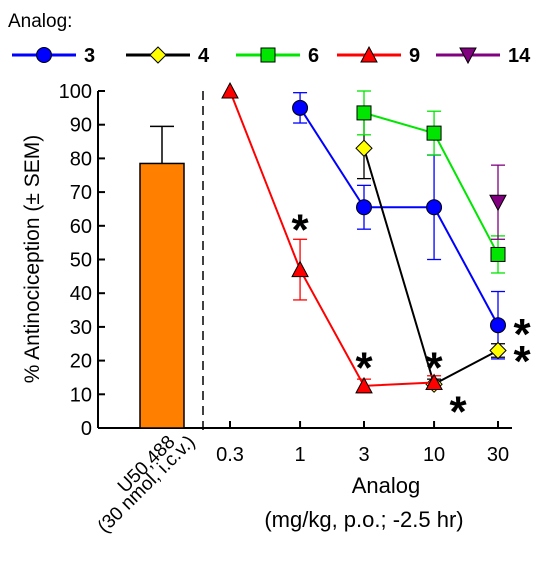  Describe the element at coordinates (89, 56) in the screenshot. I see `legend-label-3: 3` at that location.